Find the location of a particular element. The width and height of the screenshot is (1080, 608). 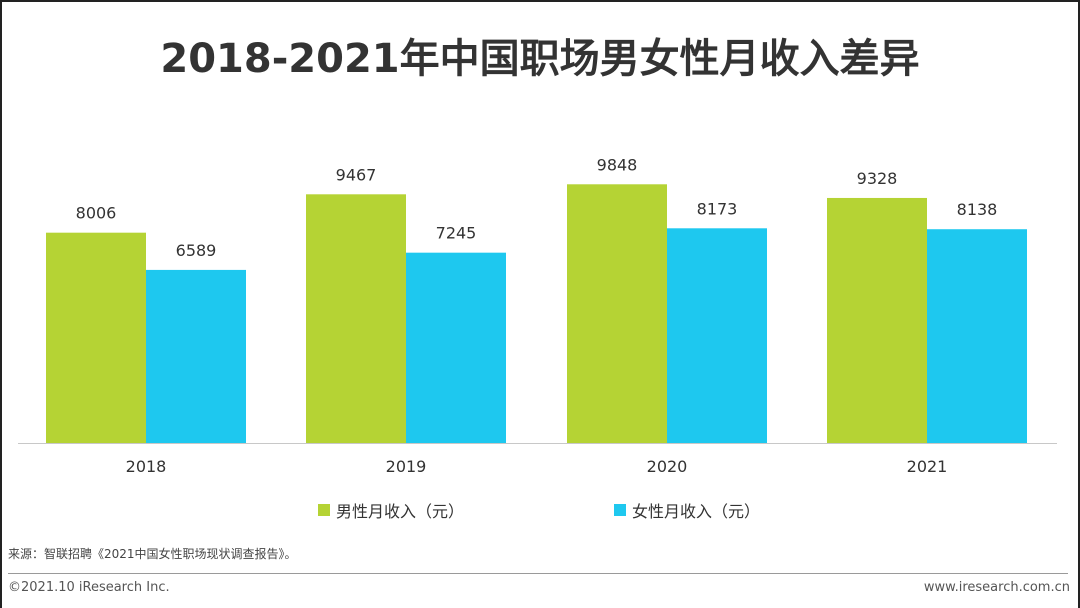

x-tick-label-2020: 2020 is located at coordinates (667, 466).